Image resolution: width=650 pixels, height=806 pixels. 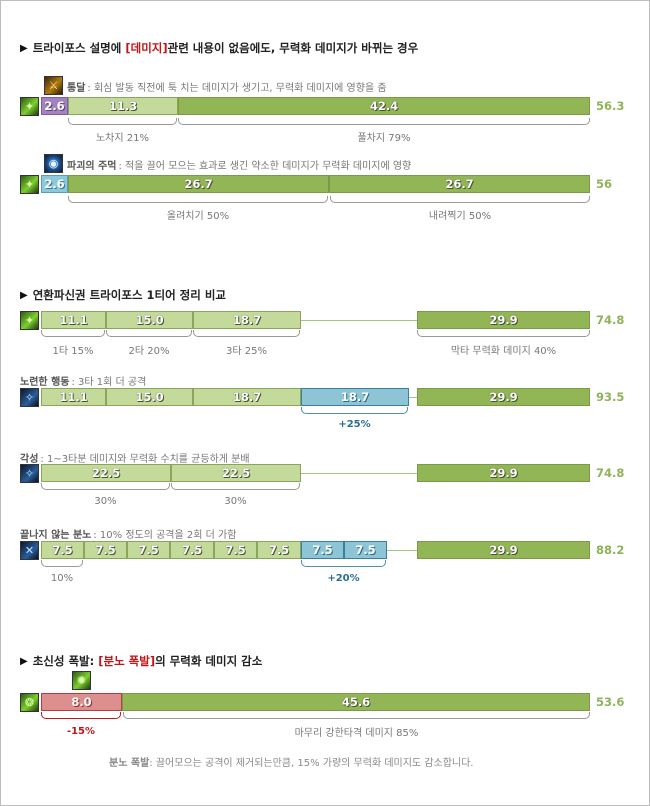 What do you see at coordinates (356, 702) in the screenshot?
I see `bar-segment: 45.6` at bounding box center [356, 702].